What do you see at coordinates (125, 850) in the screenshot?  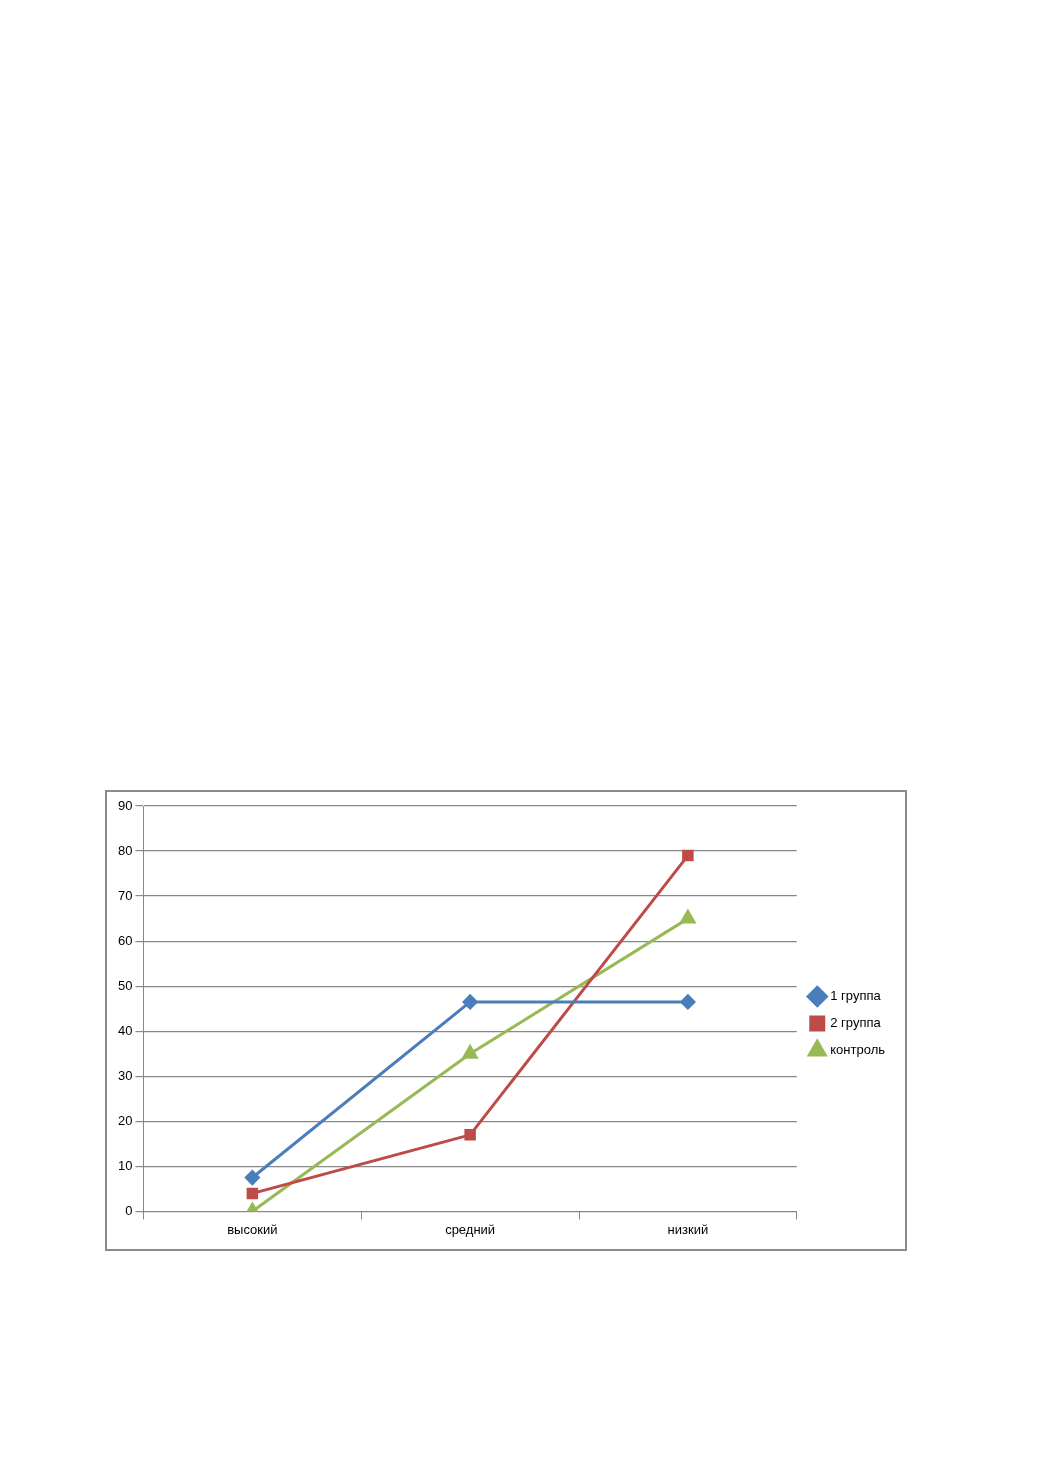 I see `y-tick-label: 80` at bounding box center [125, 850].